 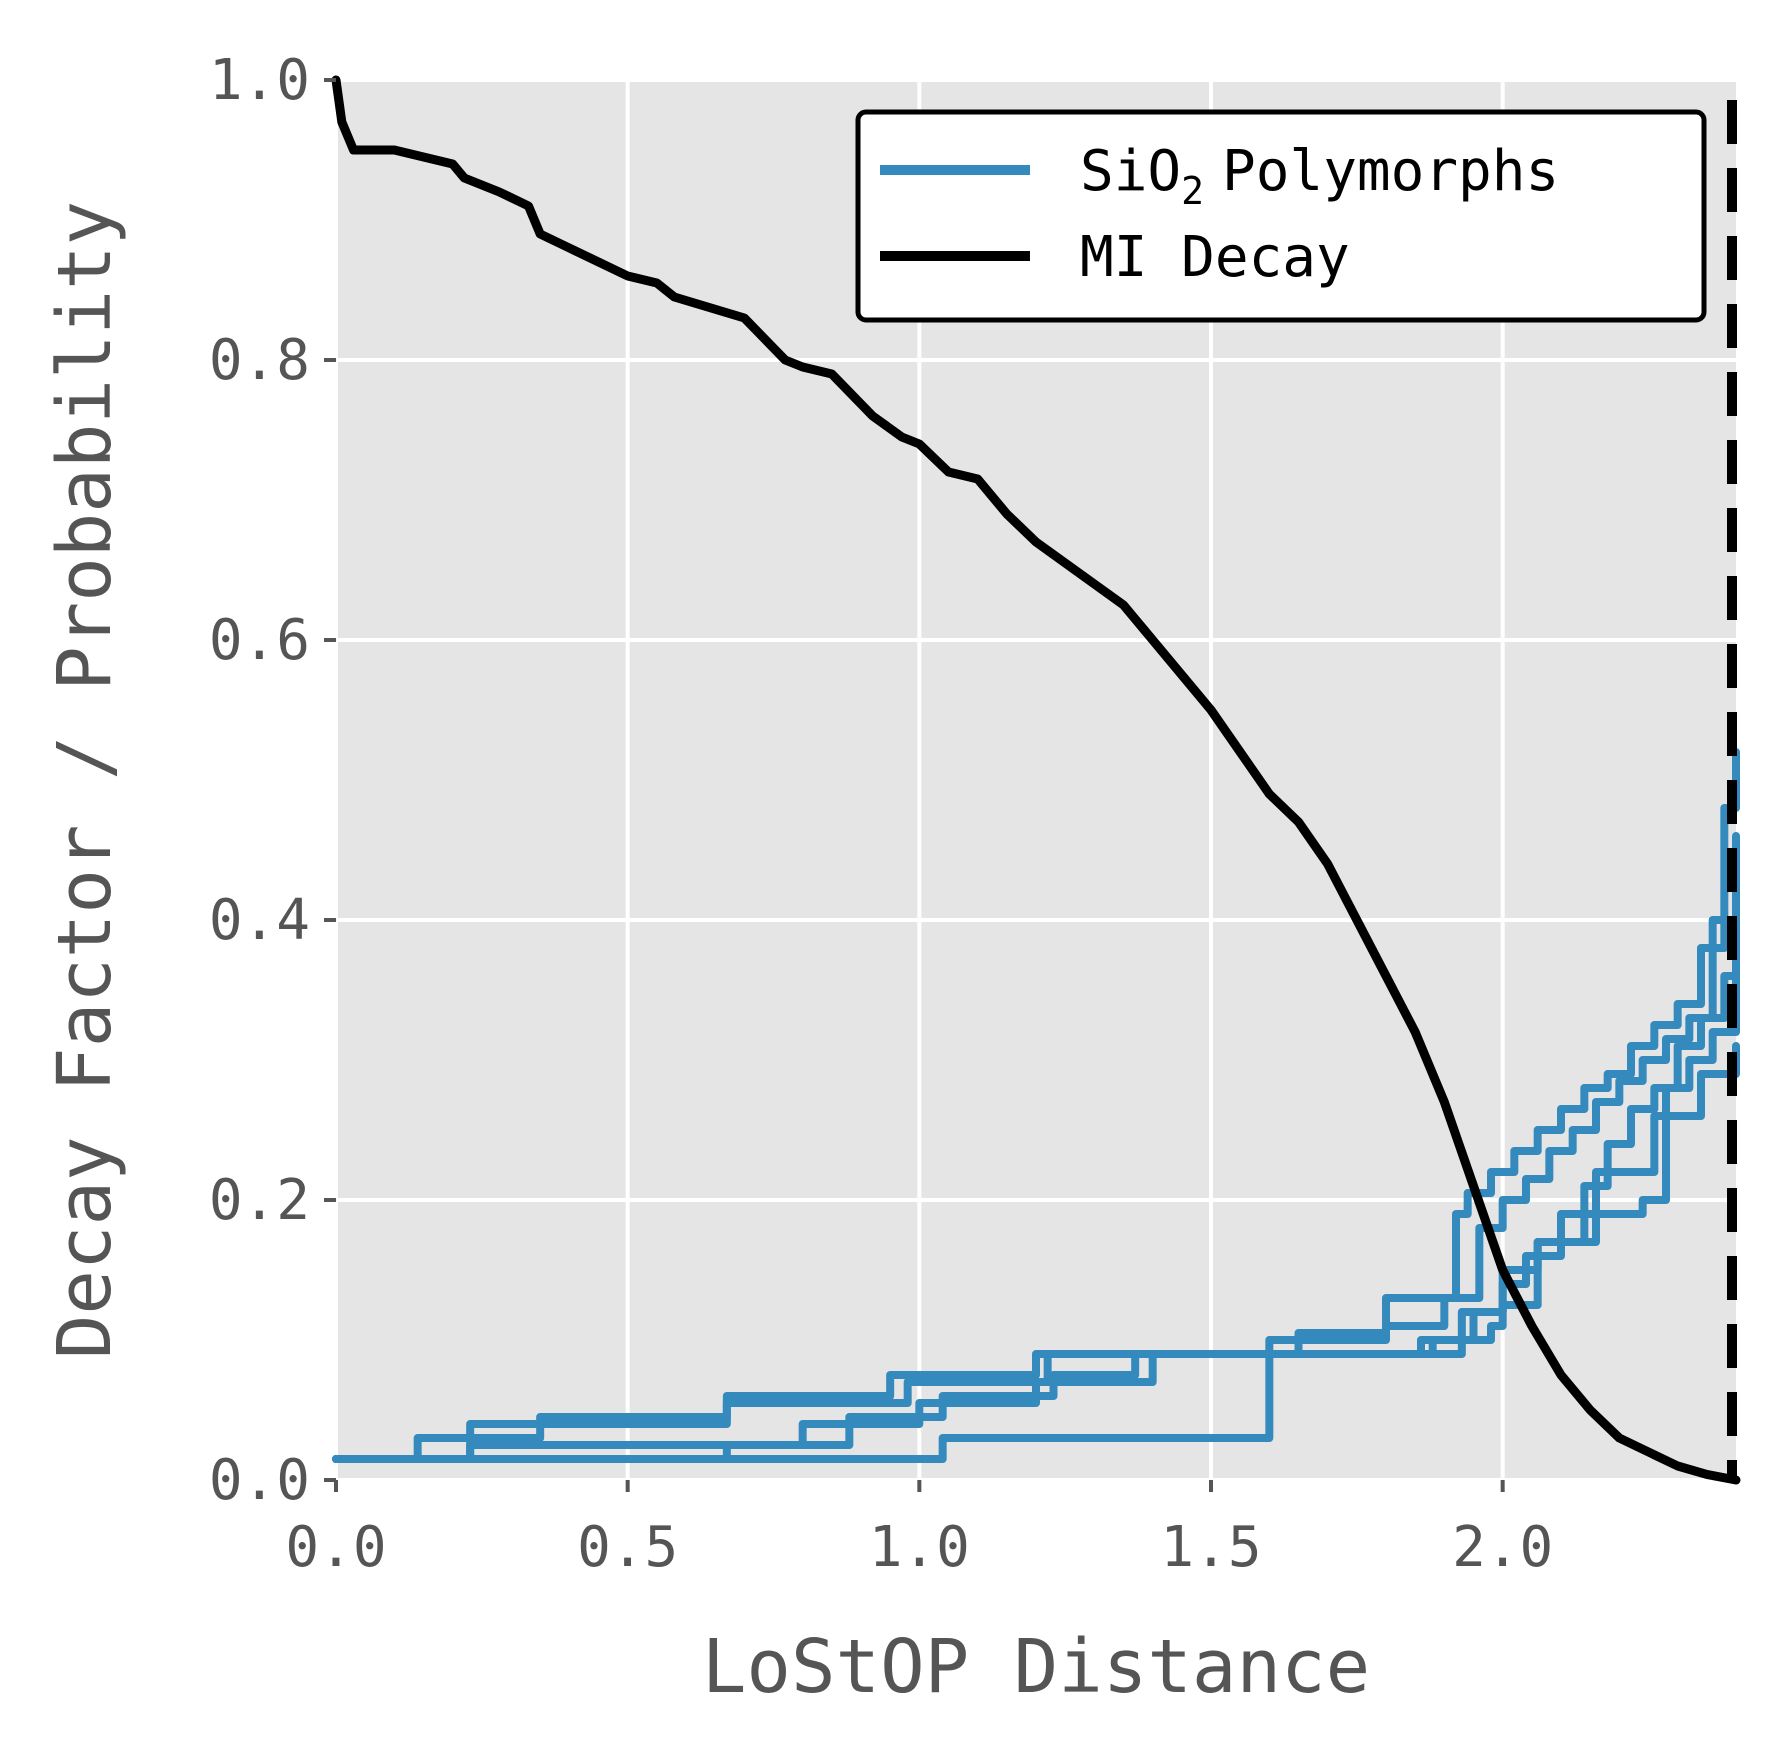 What do you see at coordinates (259, 1200) in the screenshot?
I see `y-tick-label: 0.2` at bounding box center [259, 1200].